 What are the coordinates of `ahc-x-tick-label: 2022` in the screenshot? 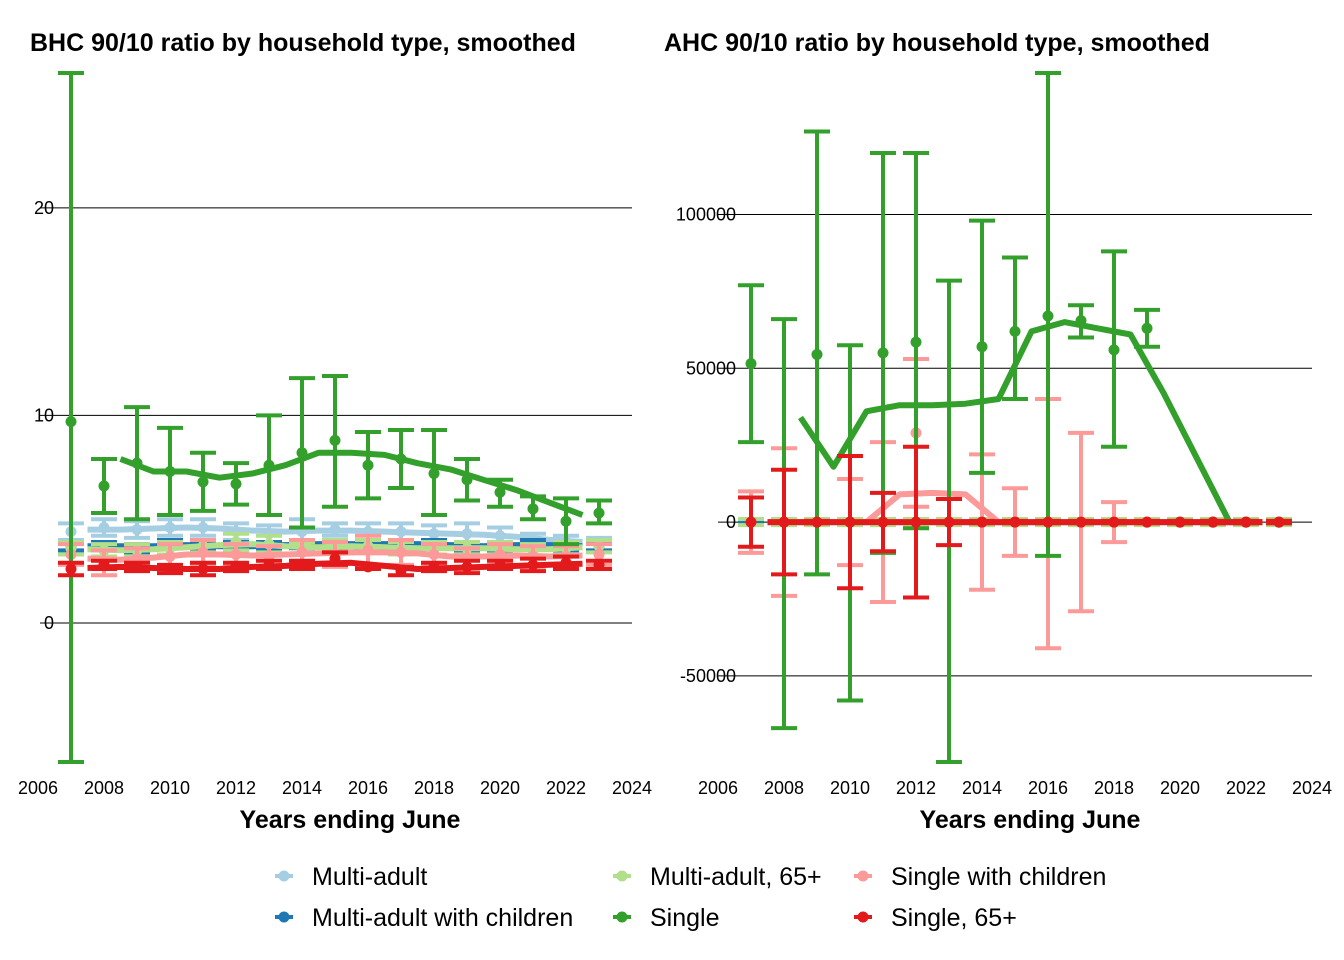 It's located at (1246, 788).